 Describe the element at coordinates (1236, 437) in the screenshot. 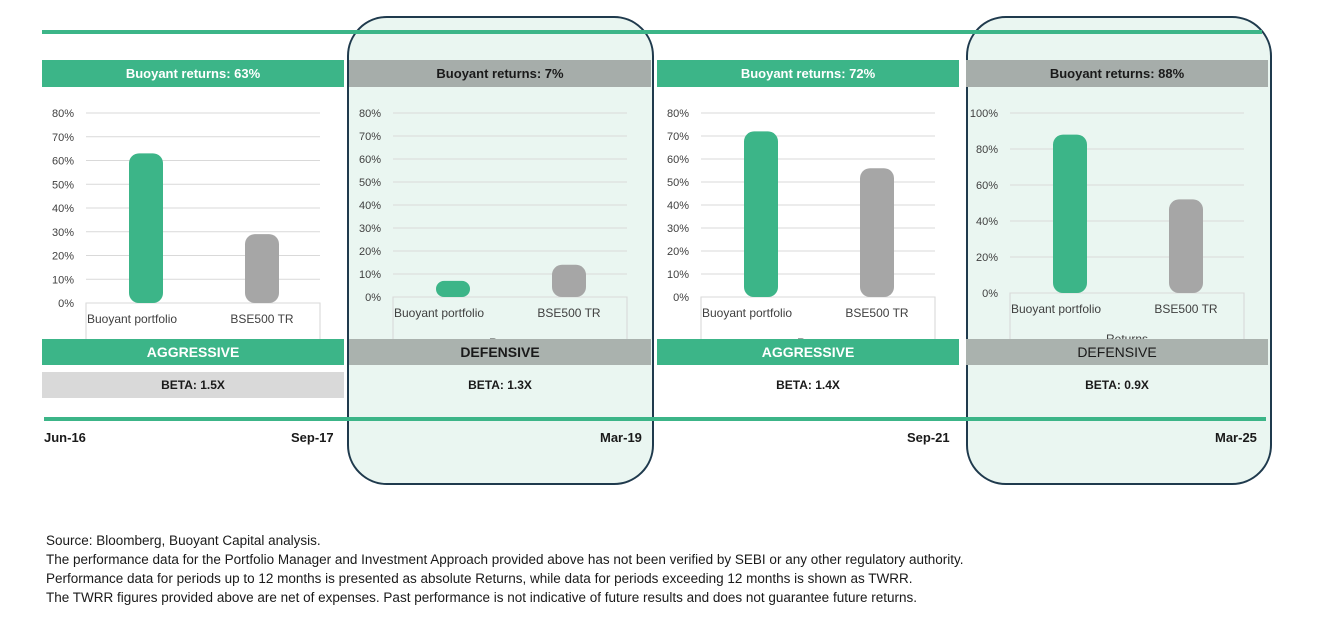

I see `date-label-5: Mar-25` at that location.